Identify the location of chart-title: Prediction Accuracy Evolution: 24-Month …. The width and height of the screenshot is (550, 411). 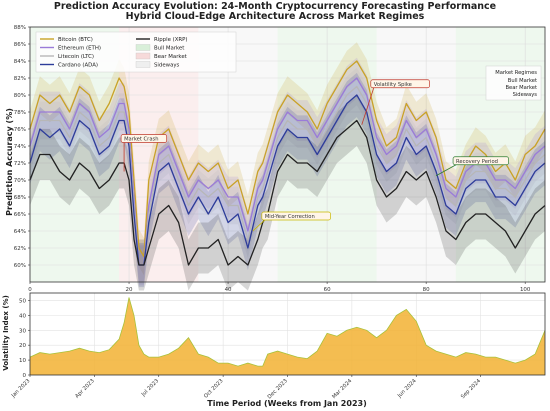
(275, 6).